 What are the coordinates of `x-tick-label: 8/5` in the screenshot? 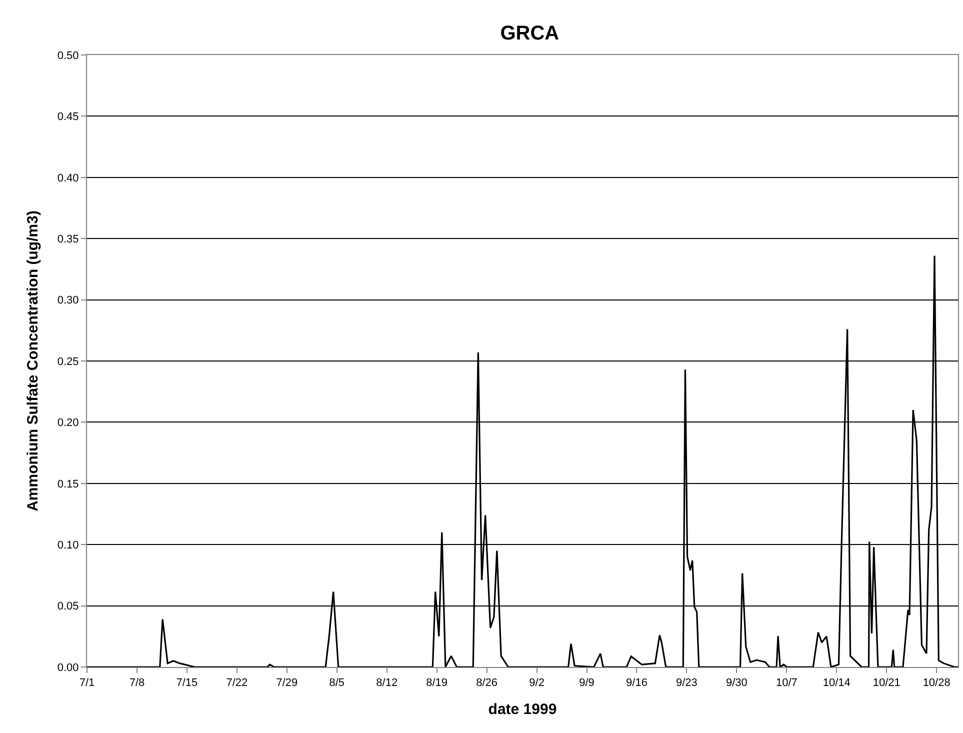 It's located at (337, 683).